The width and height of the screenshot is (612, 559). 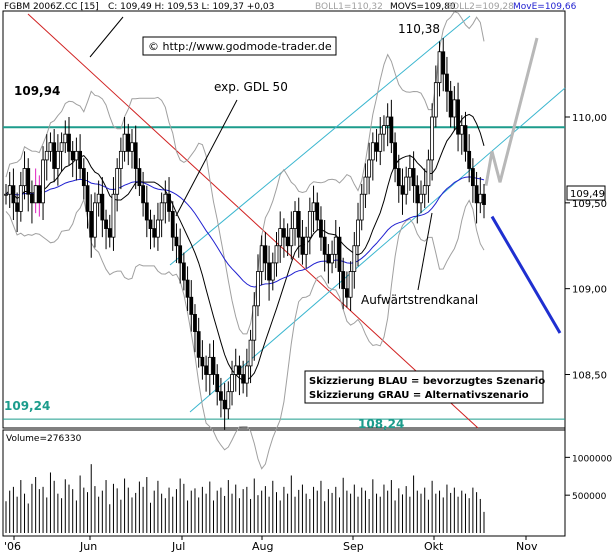 What do you see at coordinates (592, 459) in the screenshot?
I see `volume-tick-label: 1000000` at bounding box center [592, 459].